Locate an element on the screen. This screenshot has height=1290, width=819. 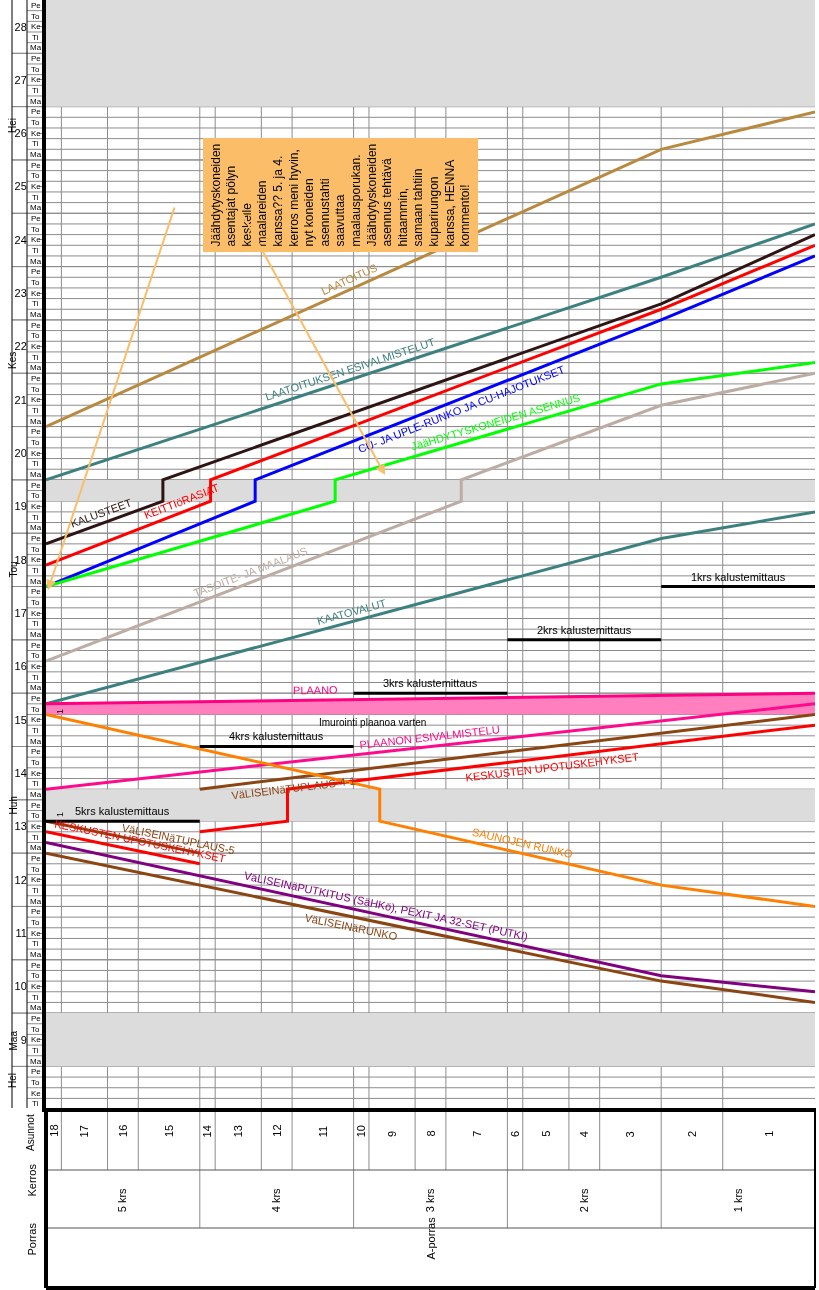
text: 3 is located at coordinates (630, 1134).